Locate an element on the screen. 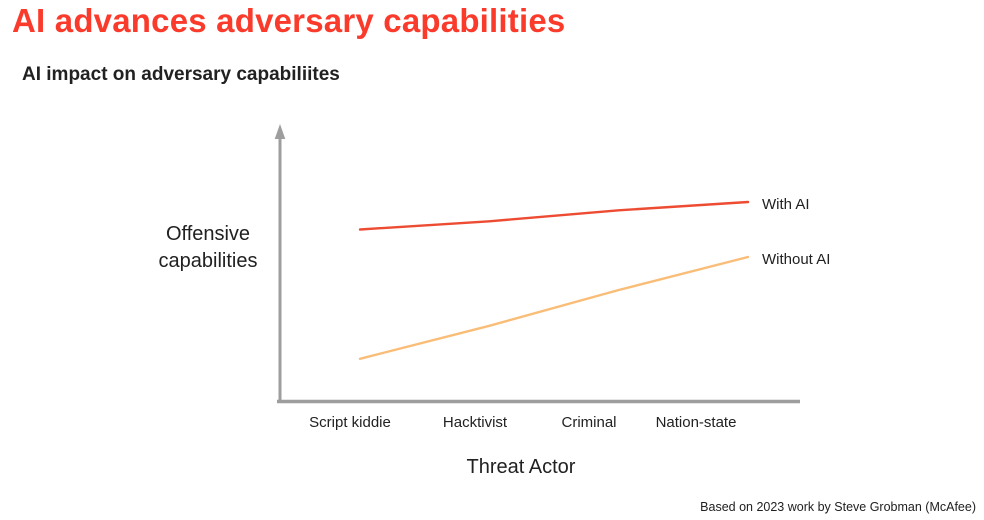 The width and height of the screenshot is (984, 520). x-tick-nation-state: Nation-state is located at coordinates (696, 422).